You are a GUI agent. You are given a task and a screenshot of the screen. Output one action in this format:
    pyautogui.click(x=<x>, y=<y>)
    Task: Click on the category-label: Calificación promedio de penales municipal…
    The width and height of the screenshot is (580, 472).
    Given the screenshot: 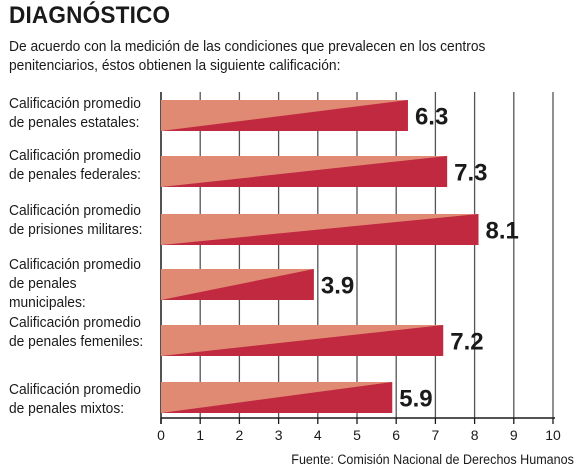 What is the action you would take?
    pyautogui.click(x=82, y=283)
    